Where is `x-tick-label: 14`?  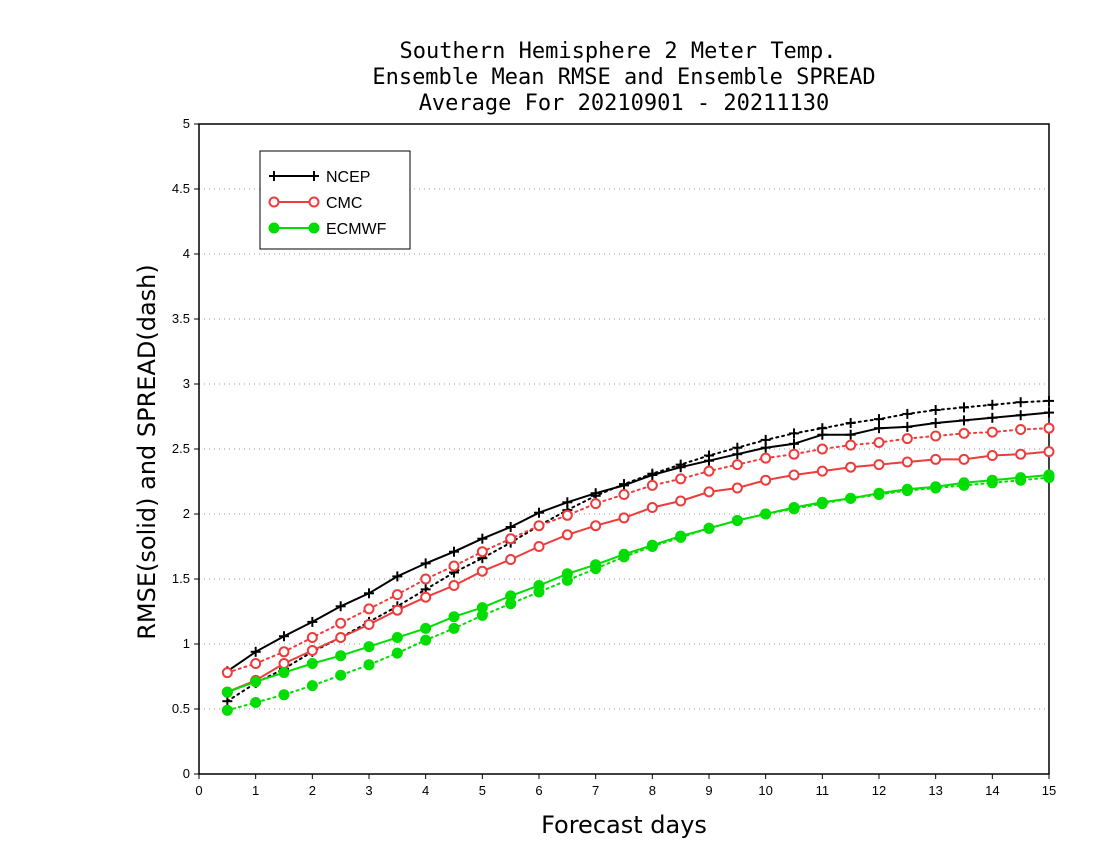 x-tick-label: 14 is located at coordinates (992, 790).